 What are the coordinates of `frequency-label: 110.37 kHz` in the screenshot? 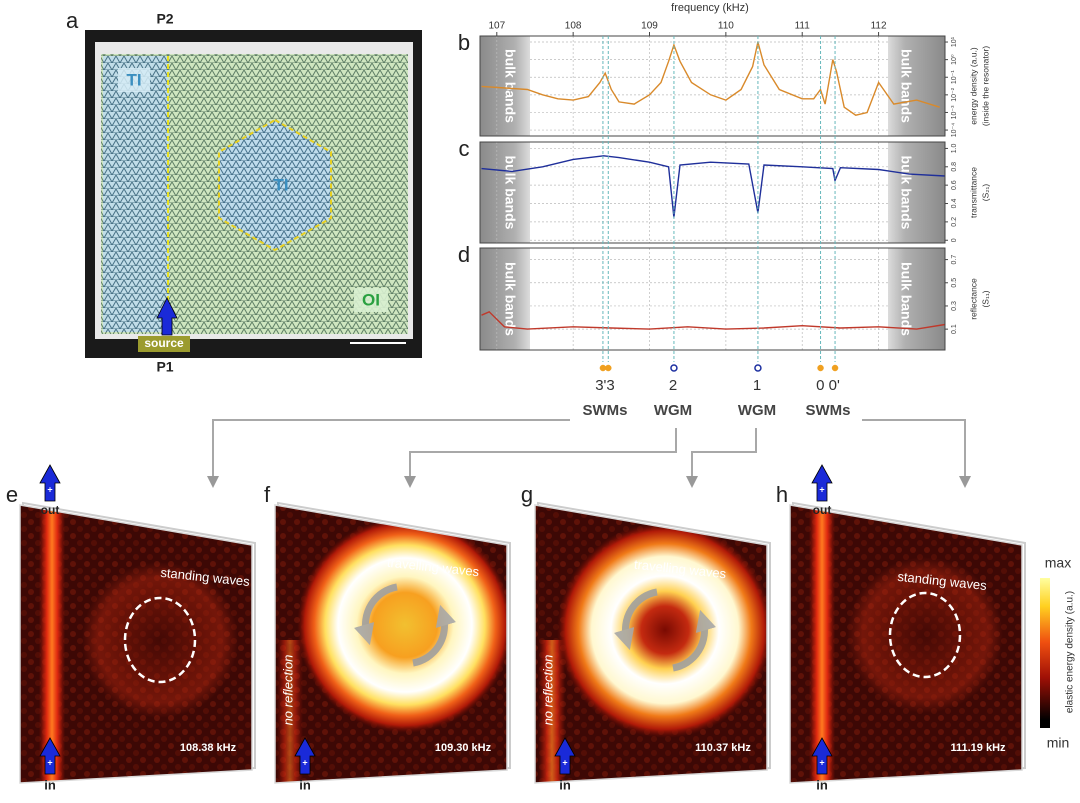 It's located at (723, 748).